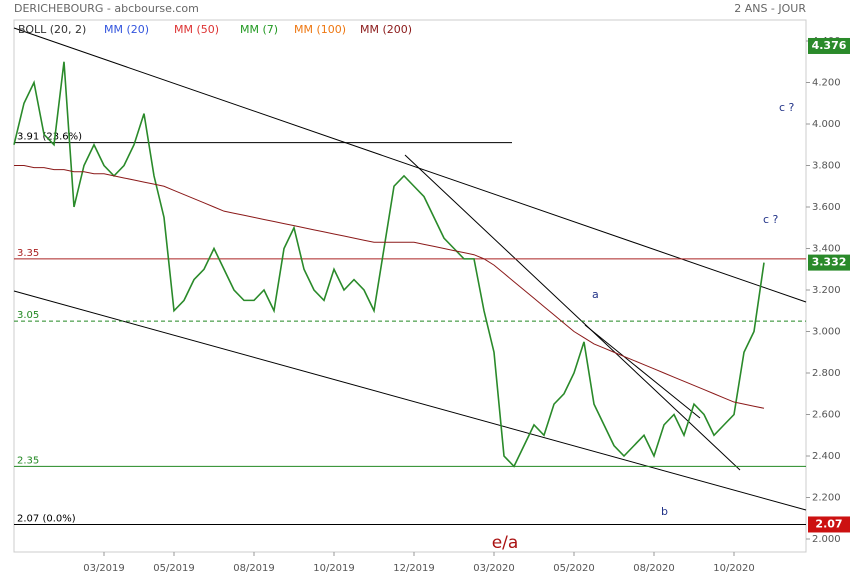 Image resolution: width=855 pixels, height=580 pixels. Describe the element at coordinates (826, 207) in the screenshot. I see `y-tick-label: 3.600` at that location.